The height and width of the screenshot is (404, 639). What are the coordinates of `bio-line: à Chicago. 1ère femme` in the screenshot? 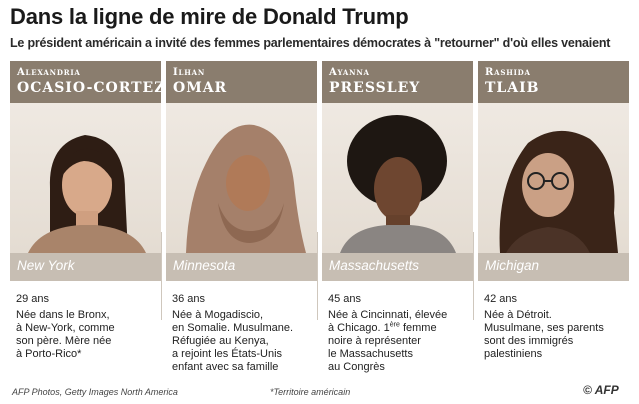 It's located at (400, 328).